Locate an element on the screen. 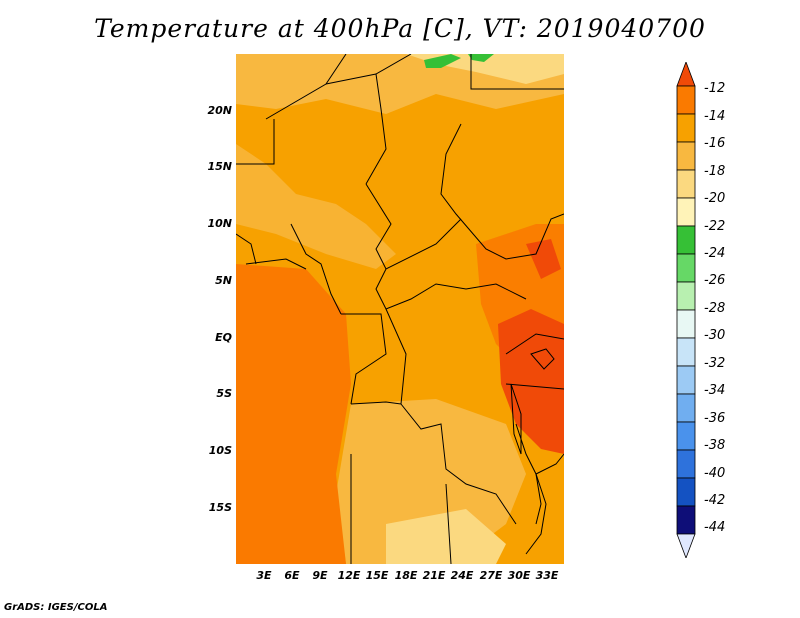  lon-label-21e: 21E is located at coordinates (434, 575).